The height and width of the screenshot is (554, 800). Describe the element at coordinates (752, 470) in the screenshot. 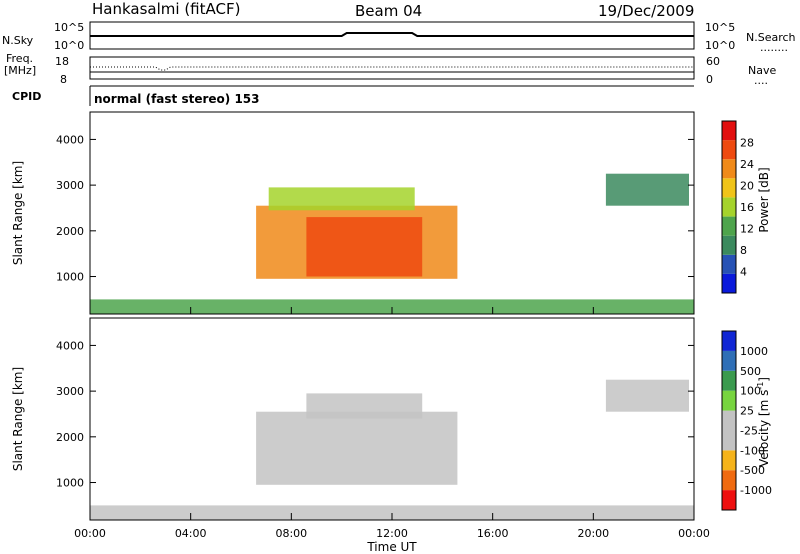

I see `colorbar-tick-1: -500` at that location.